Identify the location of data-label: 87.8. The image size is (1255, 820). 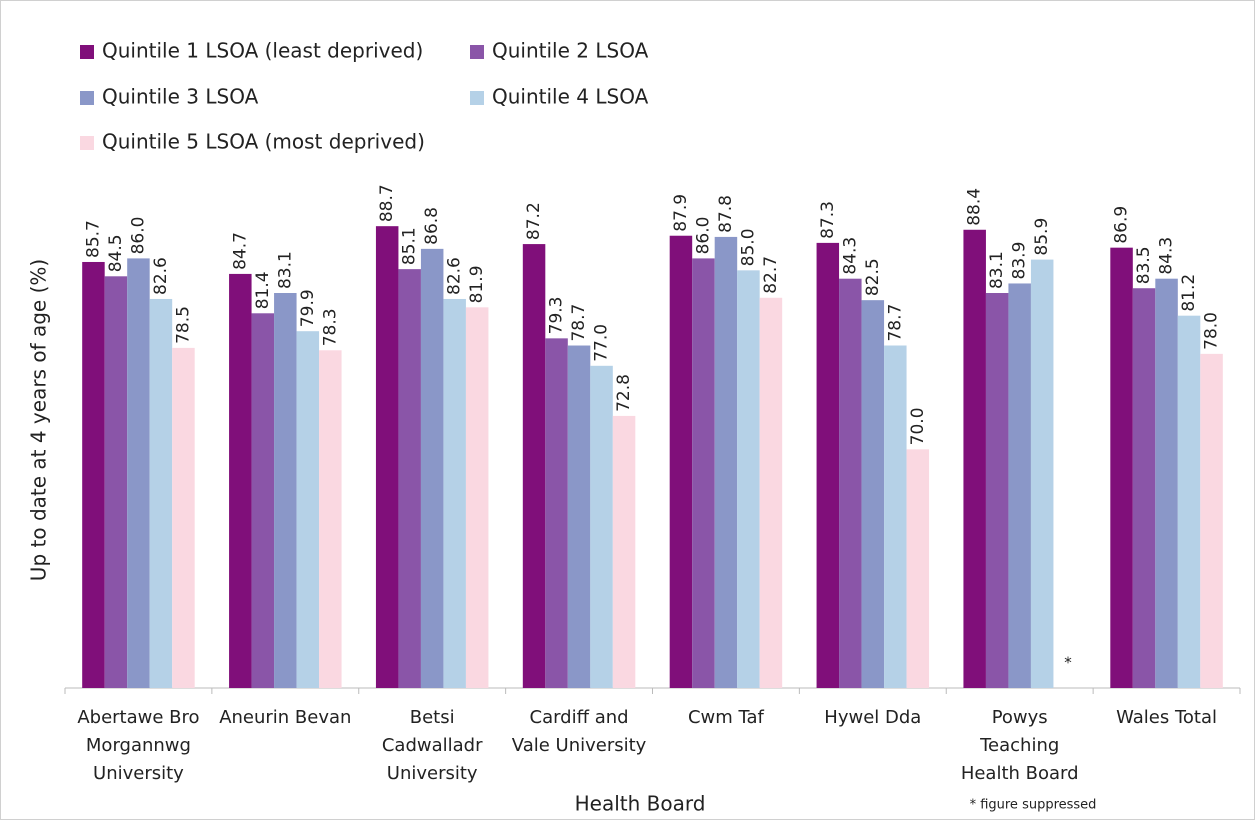
(726, 214).